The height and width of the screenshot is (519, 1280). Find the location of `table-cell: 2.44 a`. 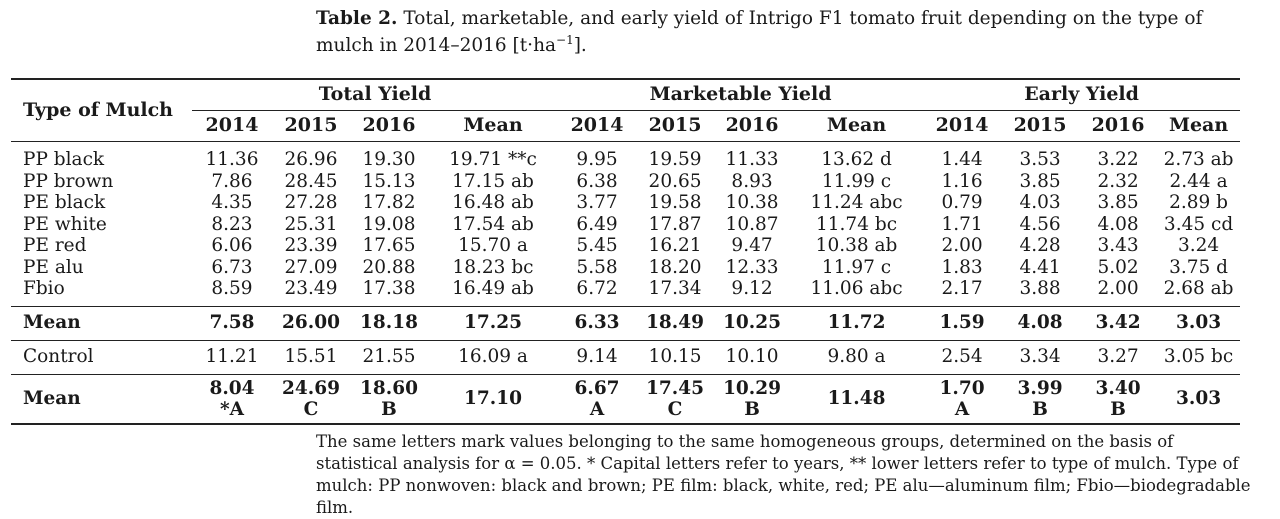

table-cell: 2.44 a is located at coordinates (1198, 181).